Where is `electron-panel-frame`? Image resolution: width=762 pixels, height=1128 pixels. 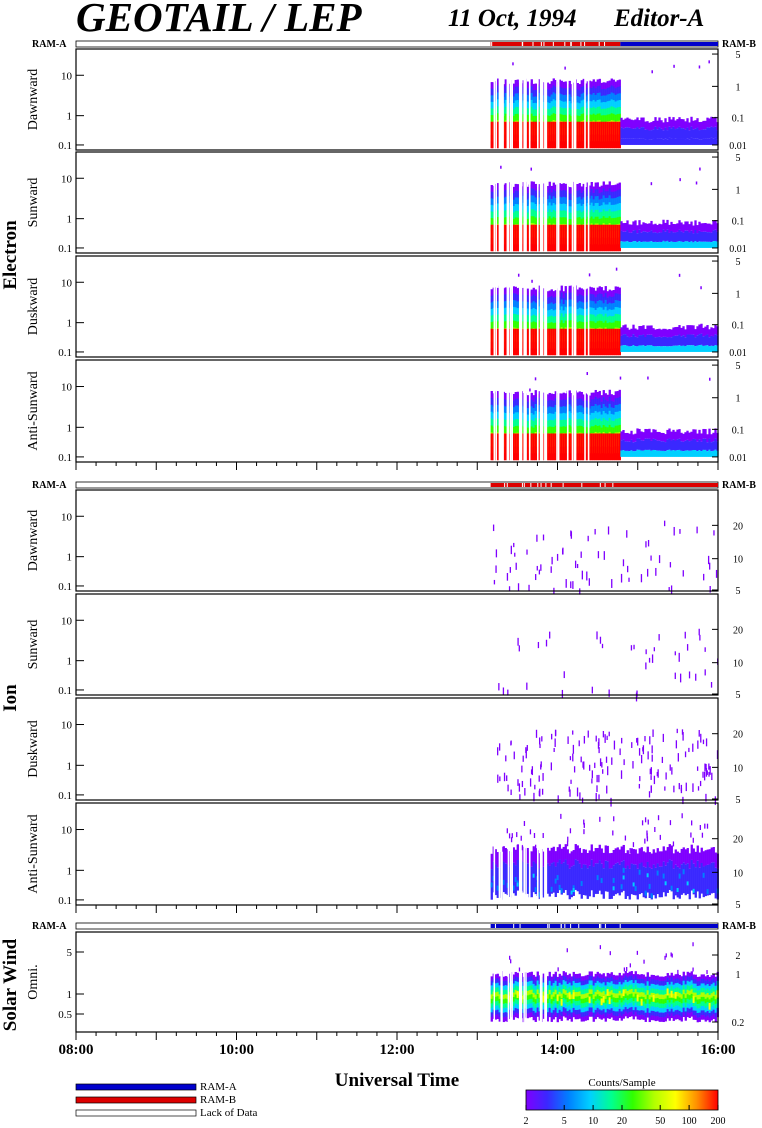 electron-panel-frame is located at coordinates (397, 202).